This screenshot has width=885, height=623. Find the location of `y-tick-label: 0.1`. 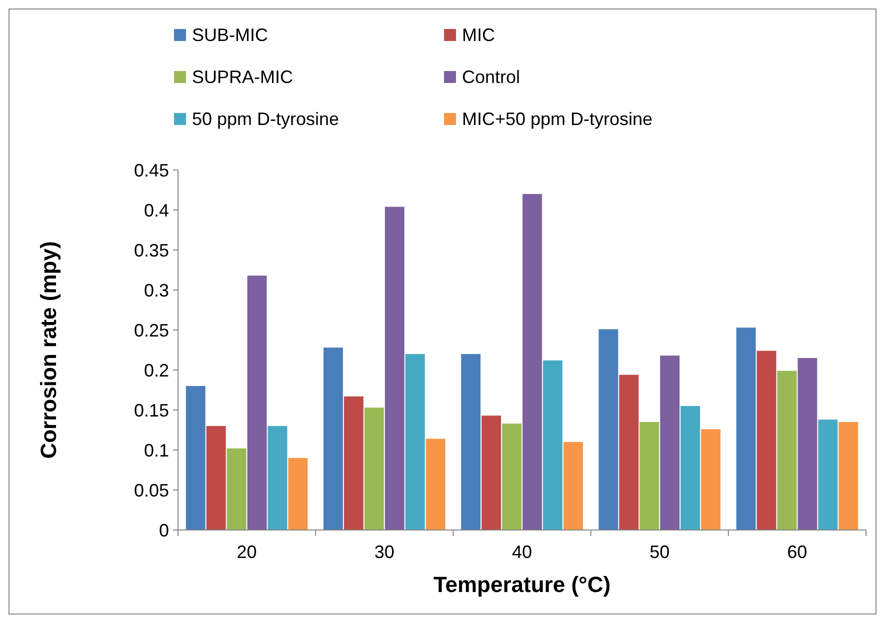

y-tick-label: 0.1 is located at coordinates (156, 450).